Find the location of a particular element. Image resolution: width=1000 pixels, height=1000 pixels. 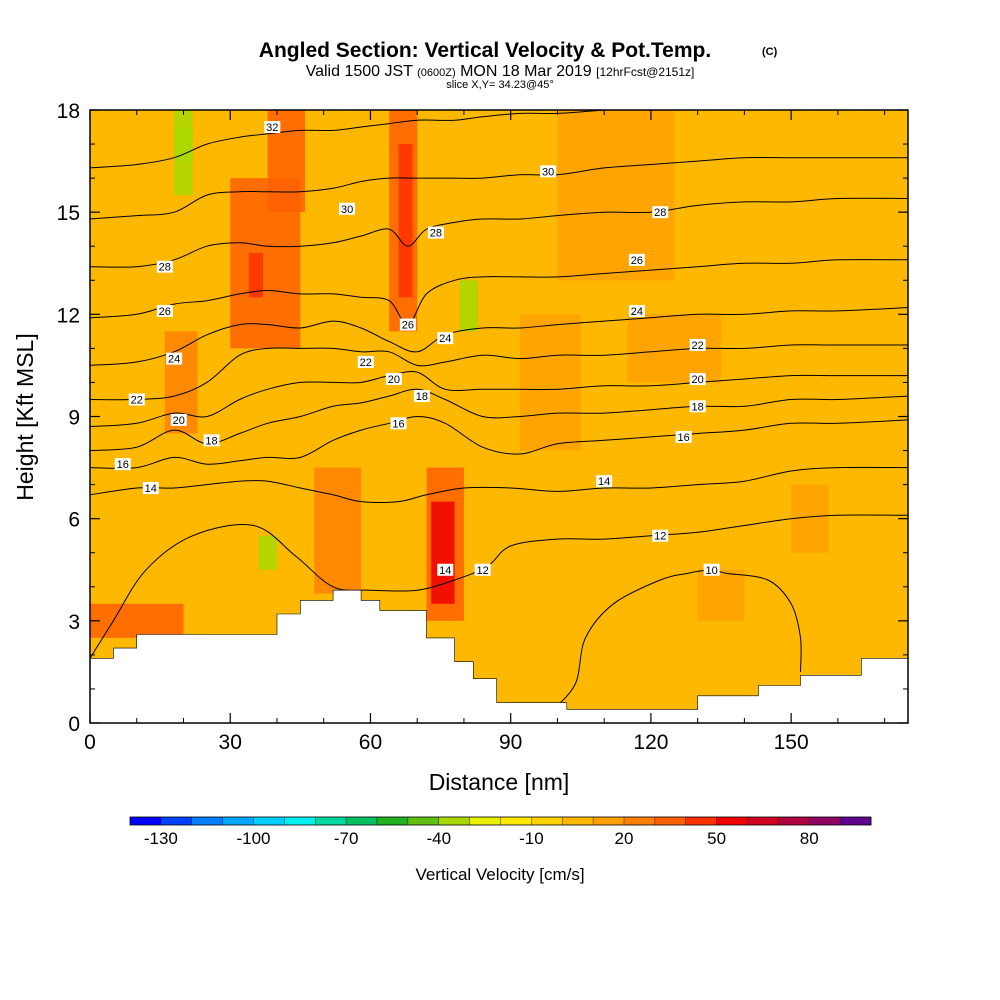

x-tick-label: 90 is located at coordinates (510, 742).